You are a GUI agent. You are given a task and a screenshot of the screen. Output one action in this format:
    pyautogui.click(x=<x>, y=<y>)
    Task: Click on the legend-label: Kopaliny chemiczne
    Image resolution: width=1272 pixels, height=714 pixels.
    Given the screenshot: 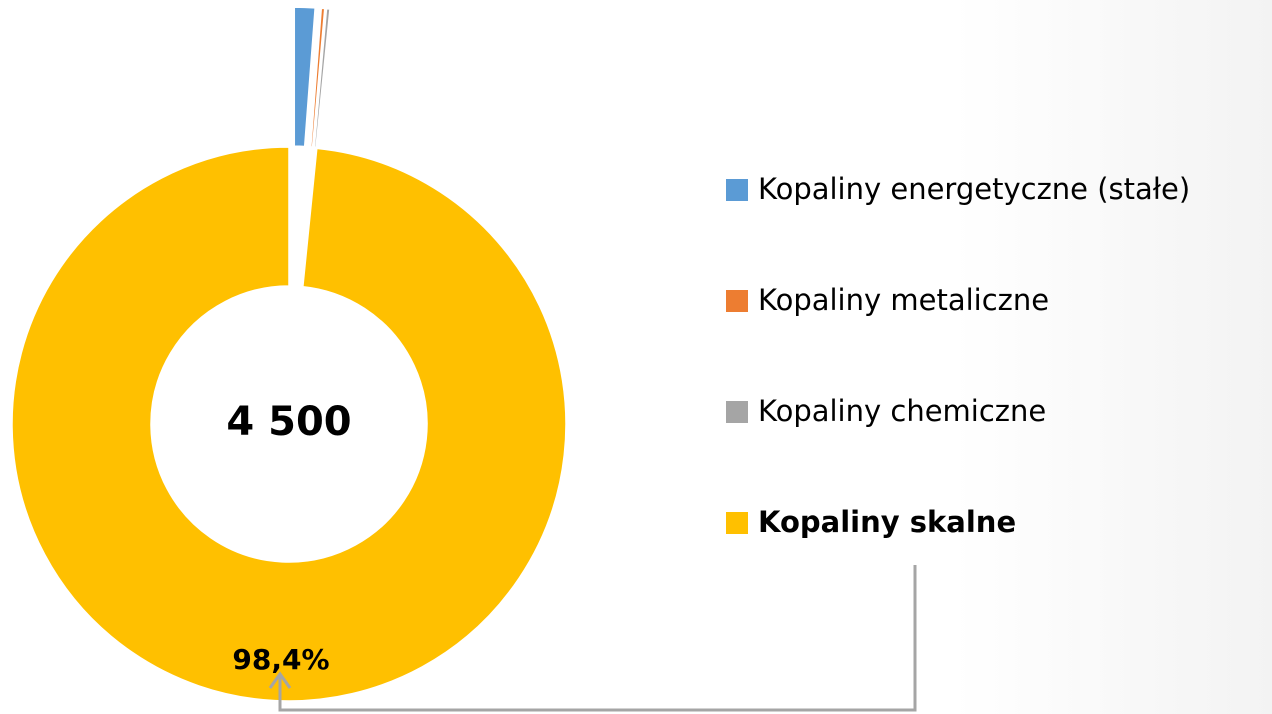 What is the action you would take?
    pyautogui.click(x=902, y=411)
    